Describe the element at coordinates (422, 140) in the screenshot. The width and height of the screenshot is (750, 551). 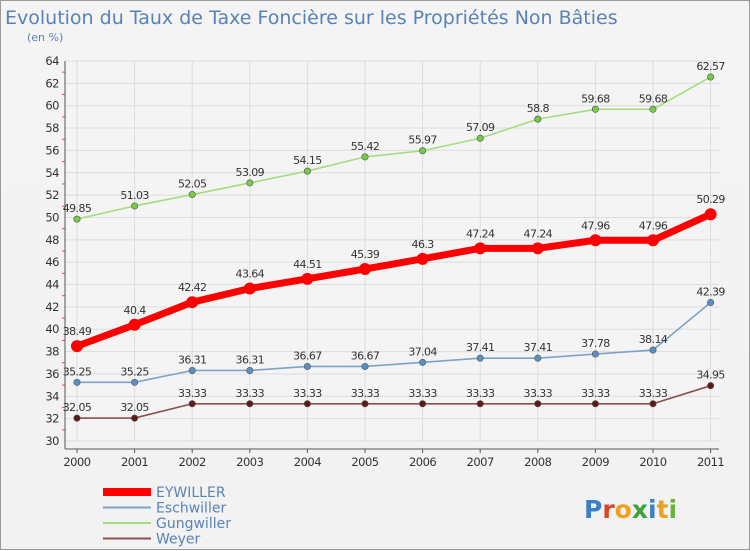
I see `data-label-gungwiller: 55.97` at that location.